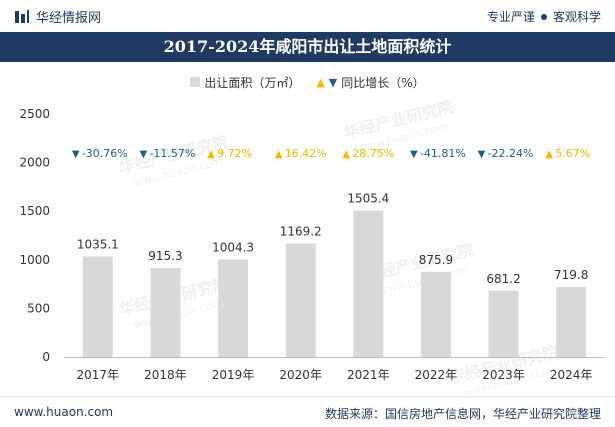 The image size is (615, 427). What do you see at coordinates (572, 153) in the screenshot?
I see `growth-value: 5.67%` at bounding box center [572, 153].